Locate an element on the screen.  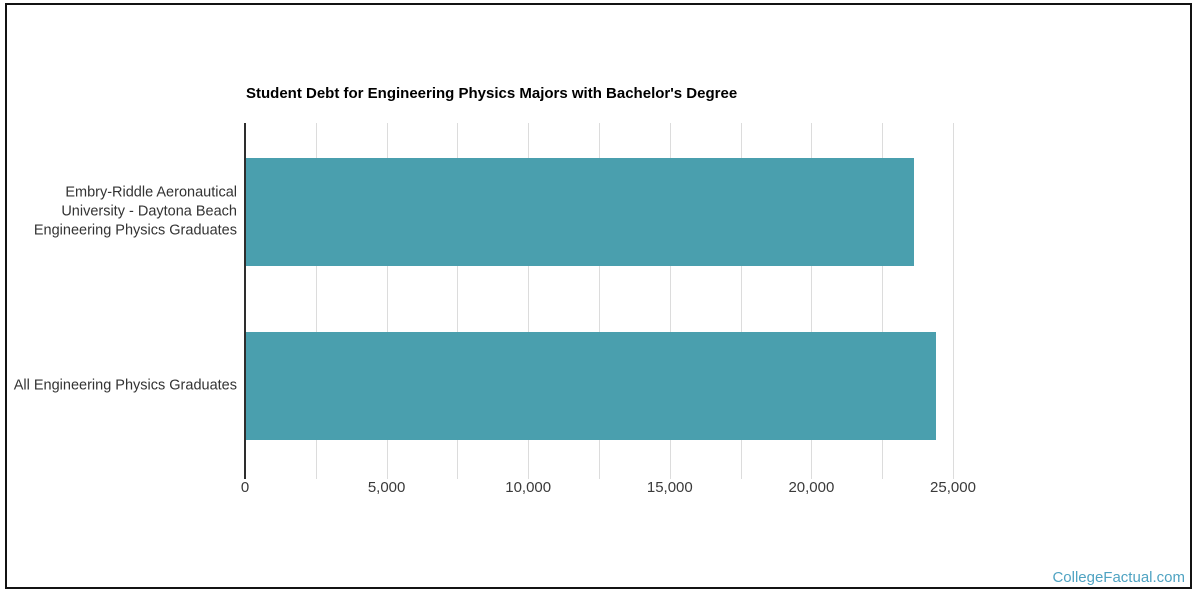
x-tick-label: 10,000 is located at coordinates (528, 487).